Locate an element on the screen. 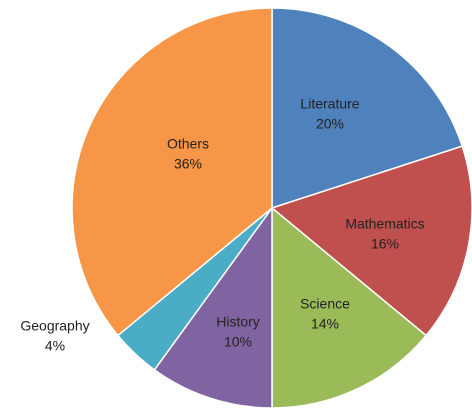  slice-value-label: 20% is located at coordinates (330, 124).